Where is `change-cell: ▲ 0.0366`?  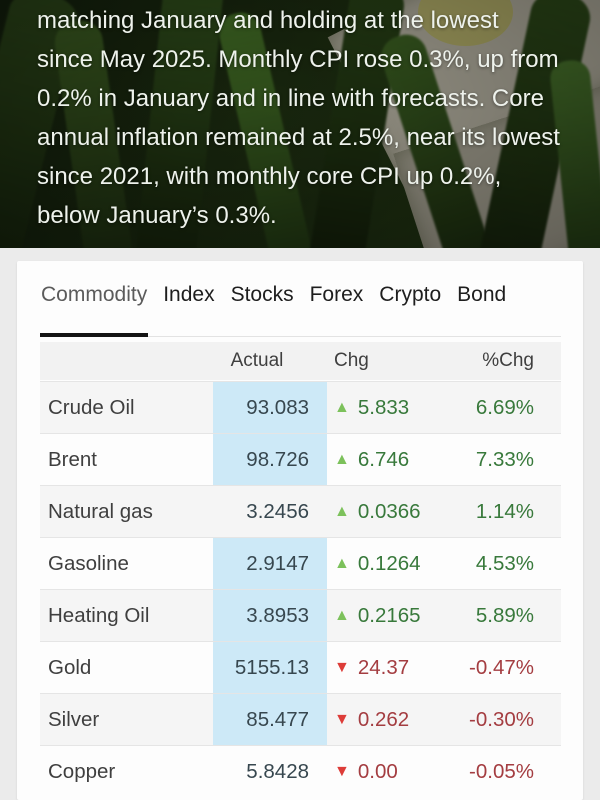
change-cell: ▲ 0.0366 is located at coordinates (389, 512).